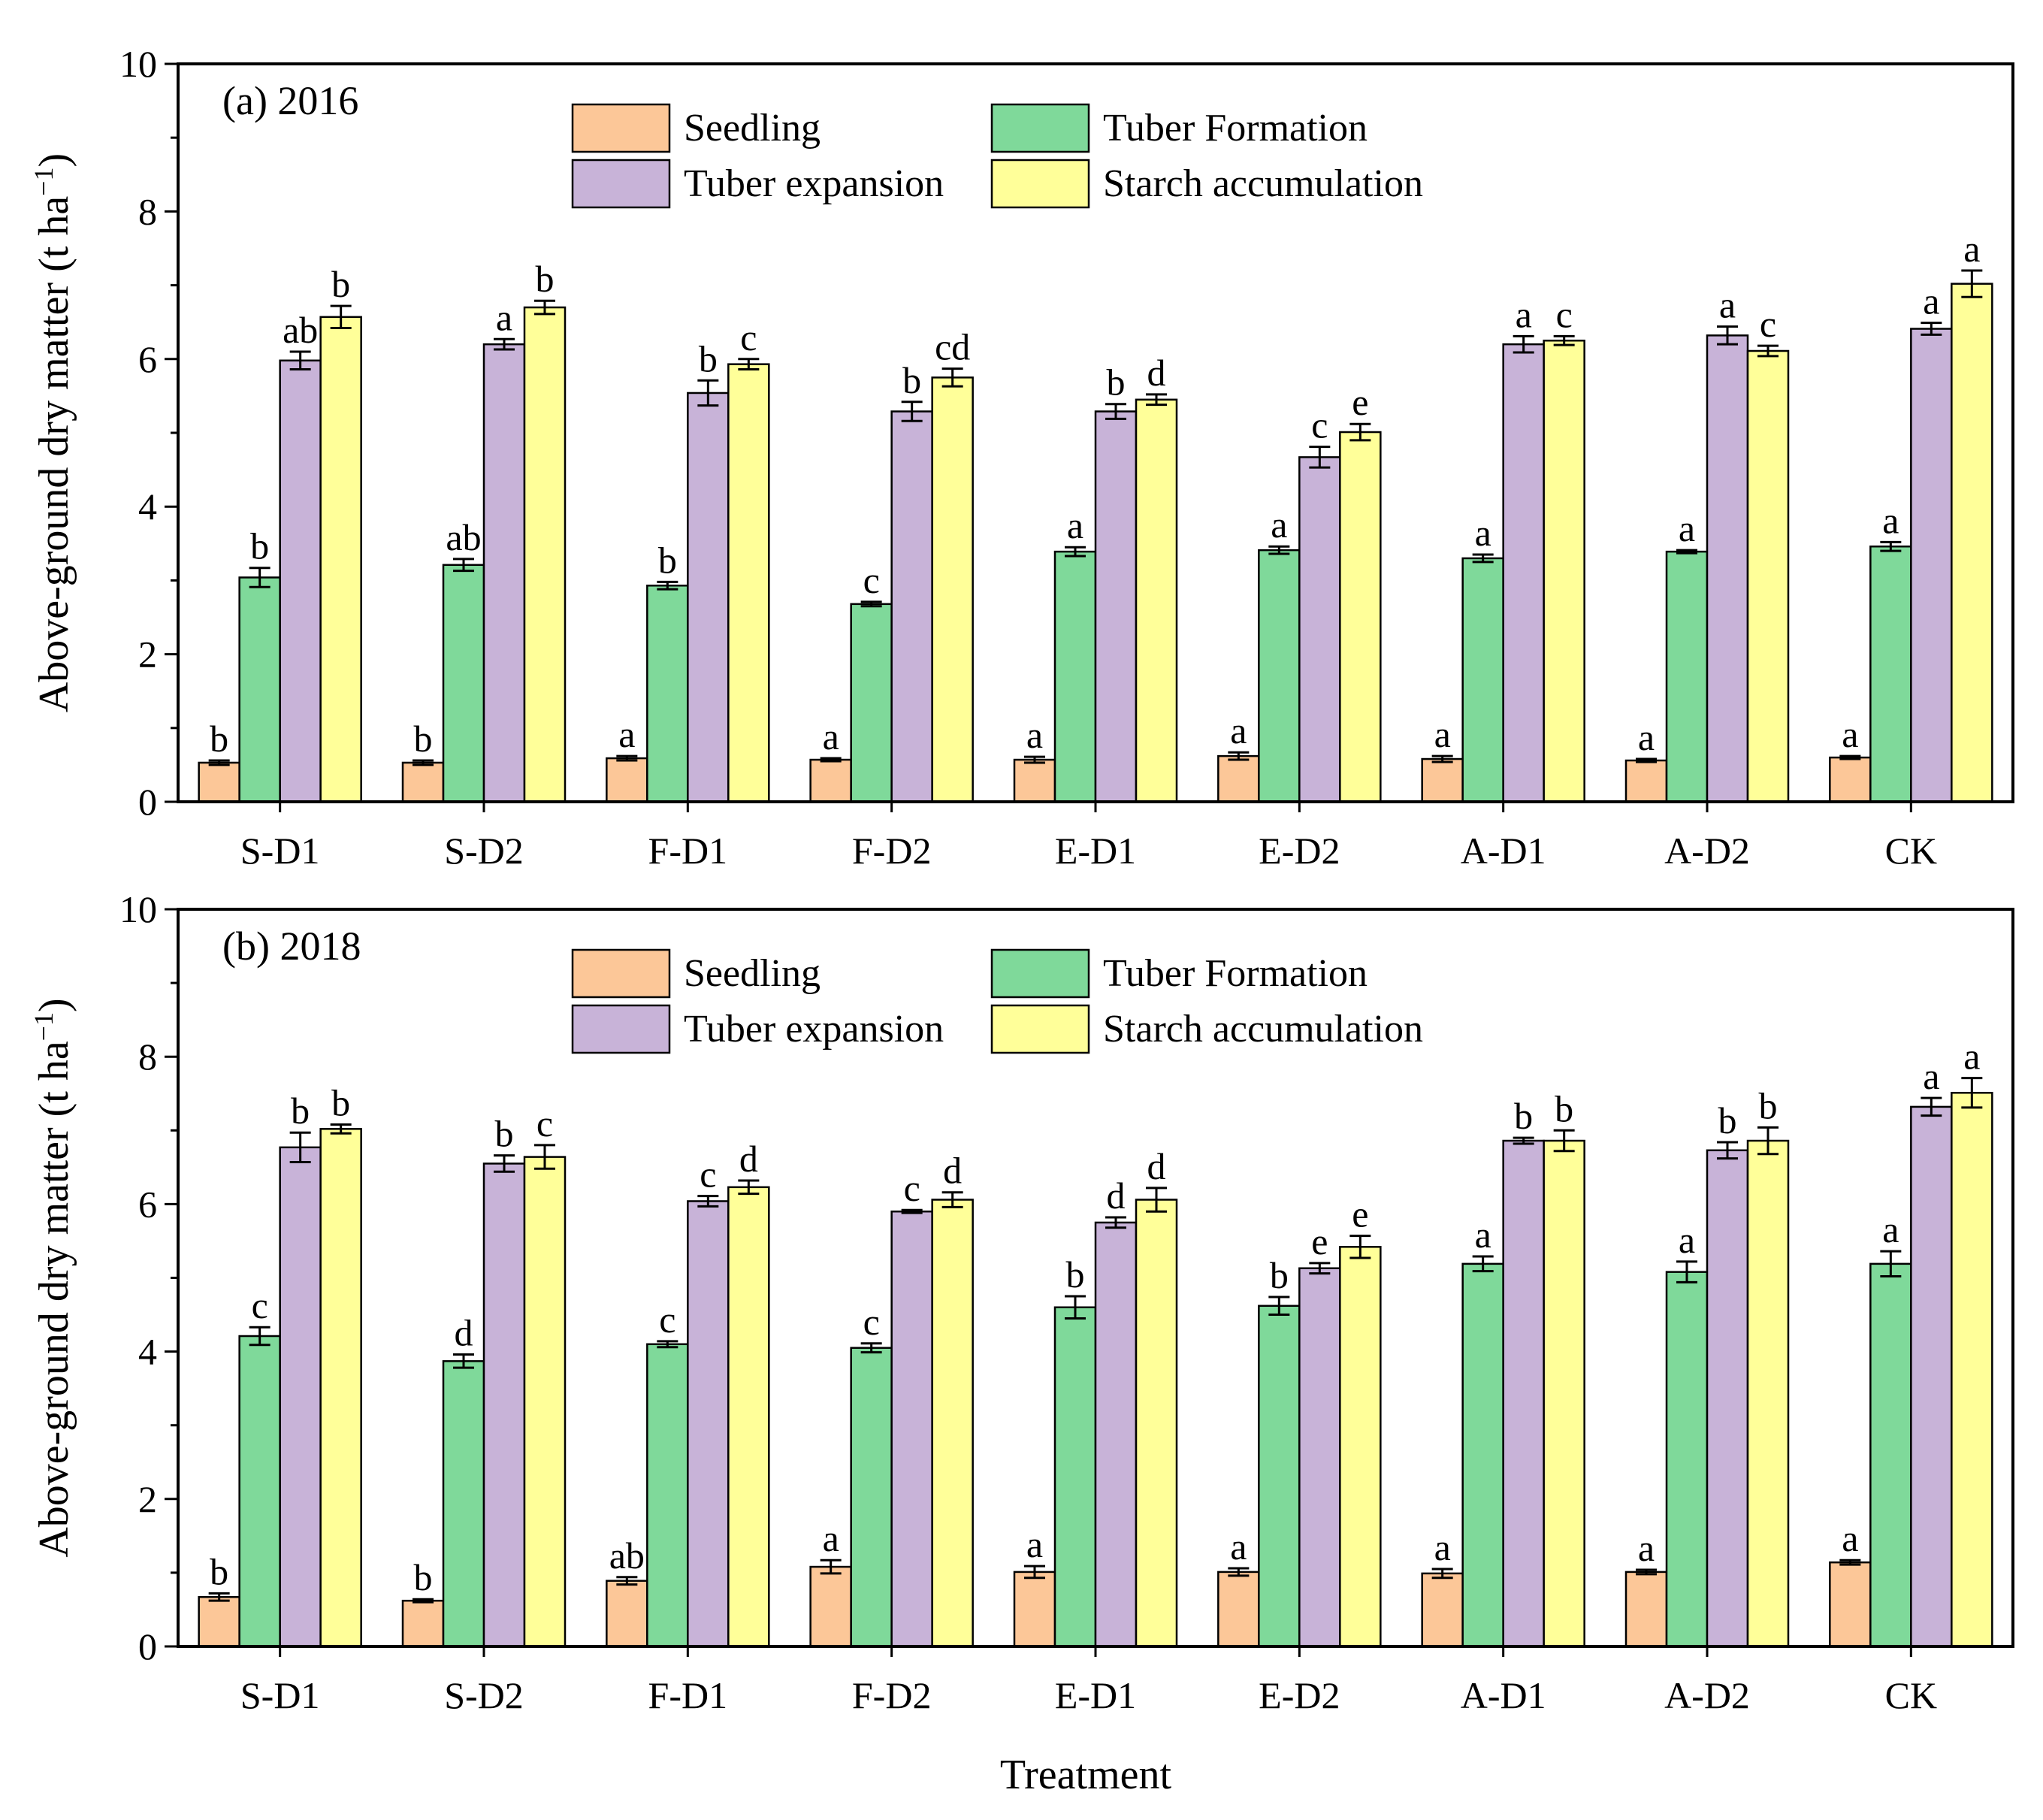 This screenshot has height=1820, width=2043. What do you see at coordinates (1263, 1029) in the screenshot?
I see `legend-label: Starch accumulation` at bounding box center [1263, 1029].